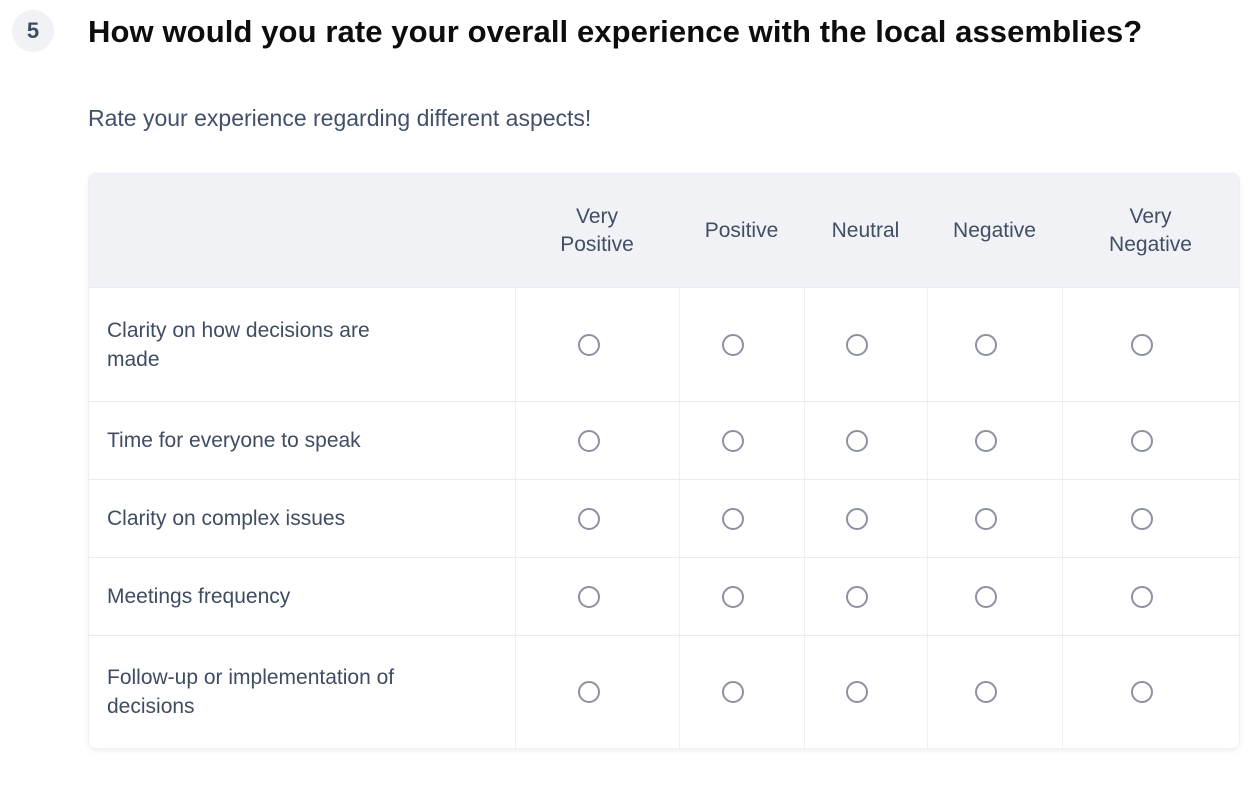 The image size is (1252, 807). What do you see at coordinates (857, 692) in the screenshot?
I see `radio-r4-neutral` at bounding box center [857, 692].